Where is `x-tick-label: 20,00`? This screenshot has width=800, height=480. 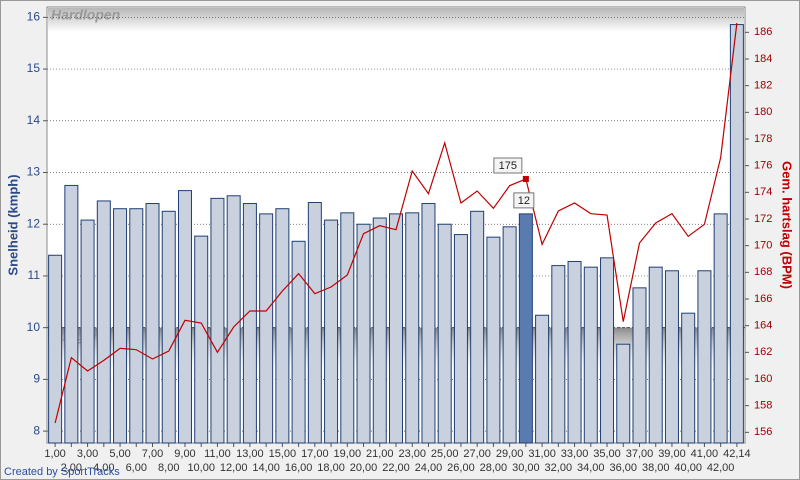
x-tick-label: 20,00 is located at coordinates (364, 468).